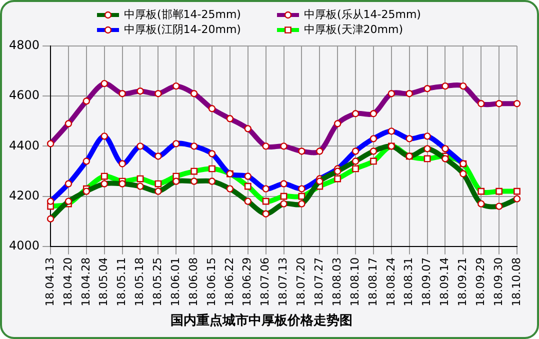 Image resolution: width=539 pixels, height=339 pixels. I want to click on x-tick-label: 18.07.27, so click(319, 281).